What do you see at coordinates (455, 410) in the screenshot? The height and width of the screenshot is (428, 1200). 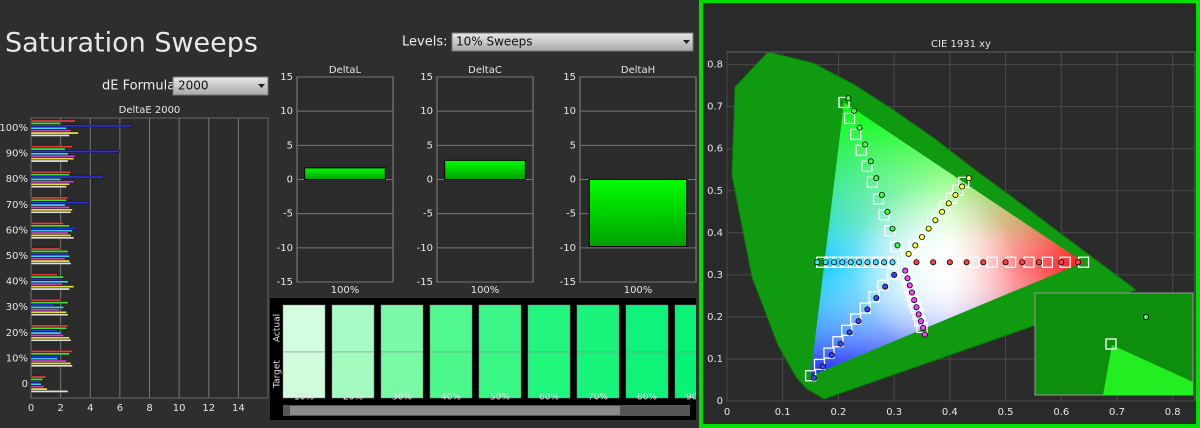 I see `scrollbar-thumb` at bounding box center [455, 410].